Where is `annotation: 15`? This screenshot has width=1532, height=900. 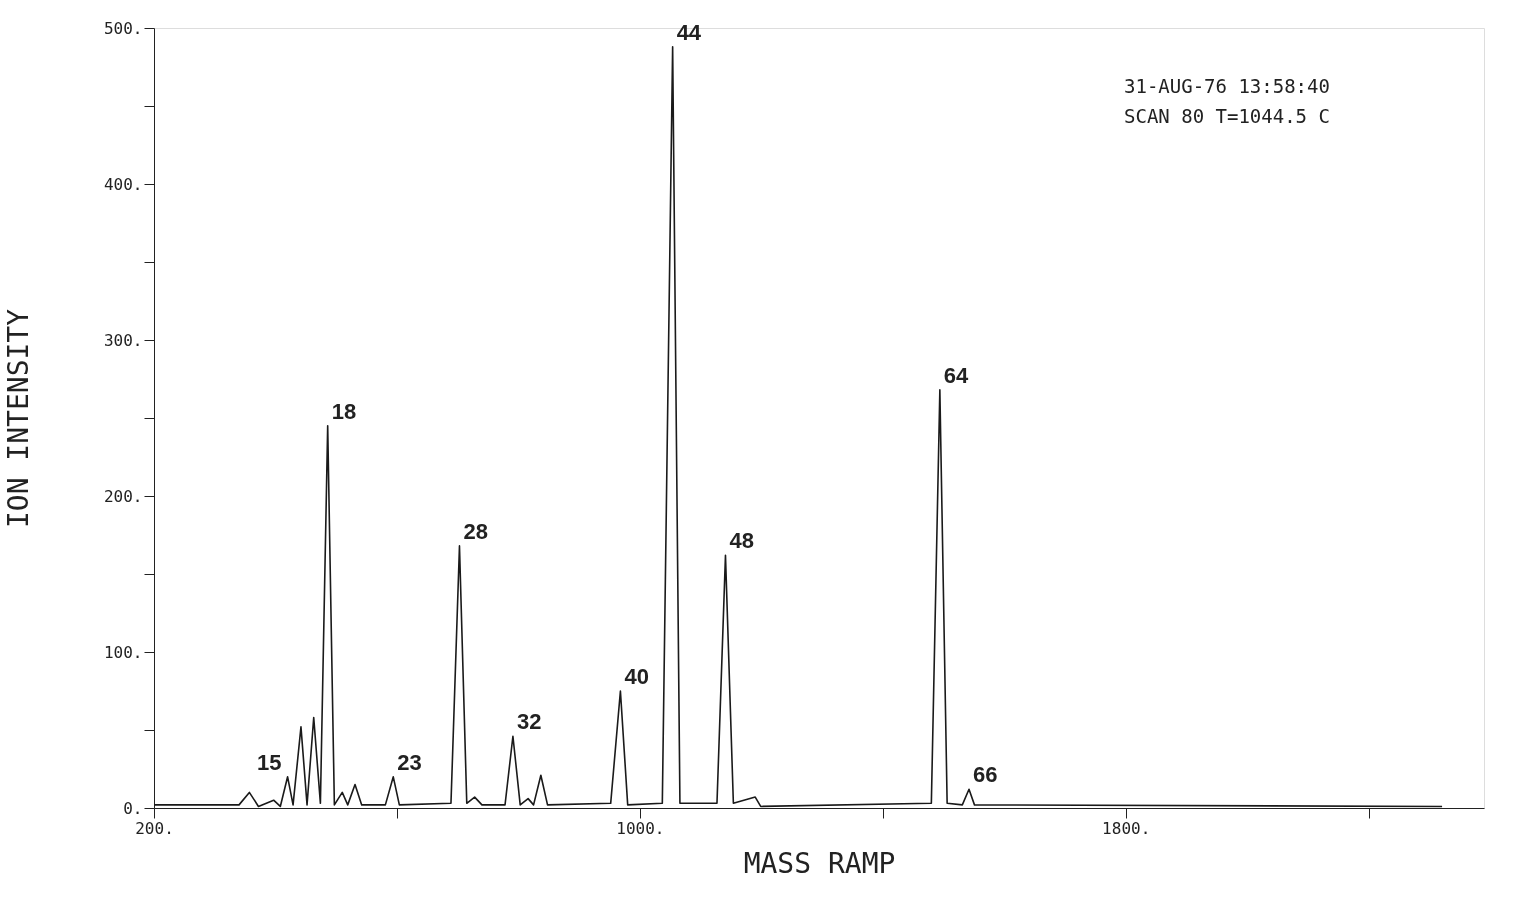 annotation: 15 is located at coordinates (269, 762).